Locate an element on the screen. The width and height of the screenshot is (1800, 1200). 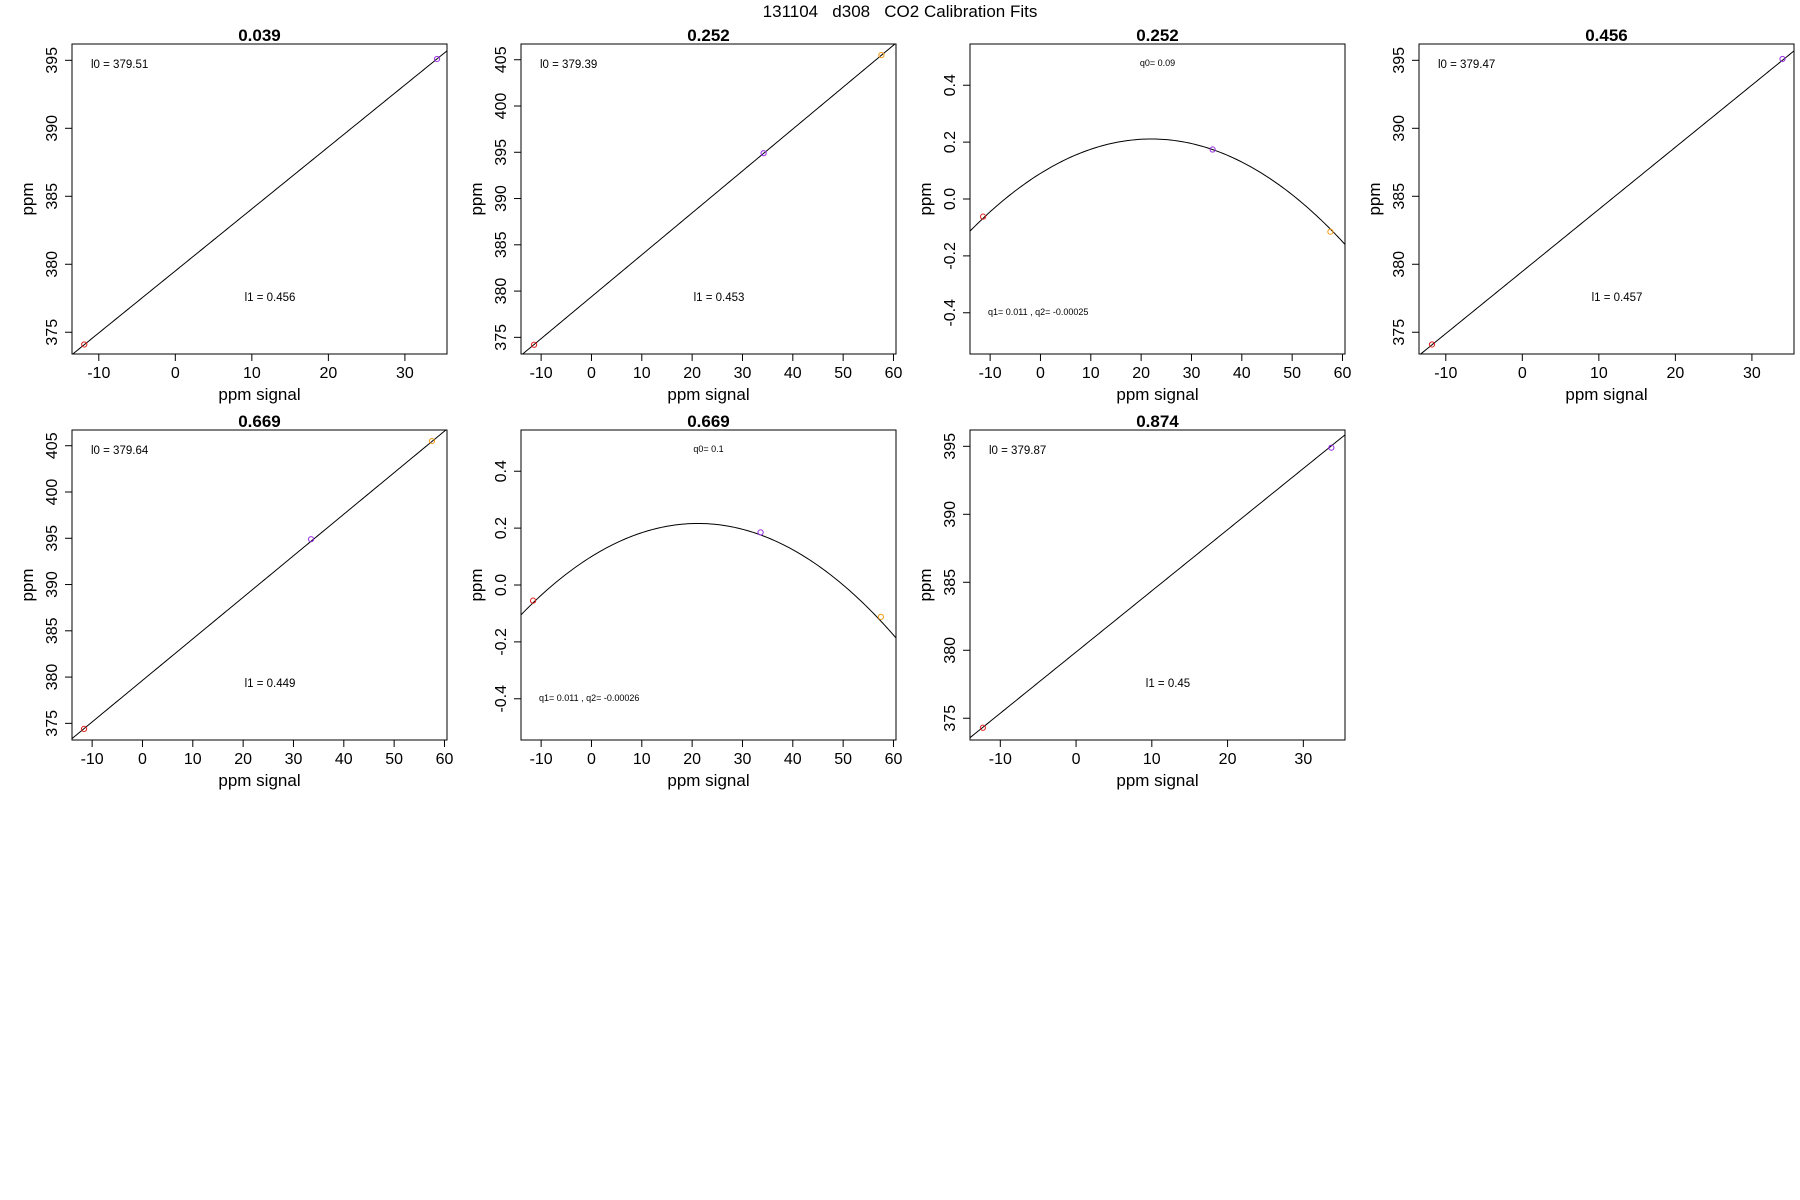
fit-slope-label: l1 = 0.449 is located at coordinates (270, 684).